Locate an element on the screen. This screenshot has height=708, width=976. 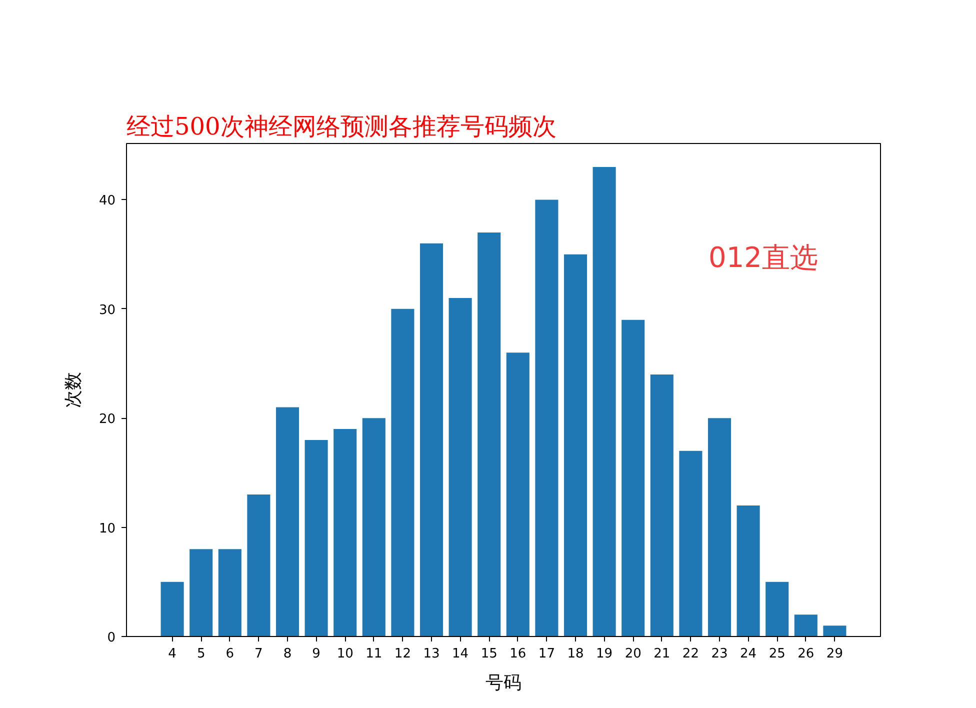
x-tick-label: 14 is located at coordinates (460, 654).